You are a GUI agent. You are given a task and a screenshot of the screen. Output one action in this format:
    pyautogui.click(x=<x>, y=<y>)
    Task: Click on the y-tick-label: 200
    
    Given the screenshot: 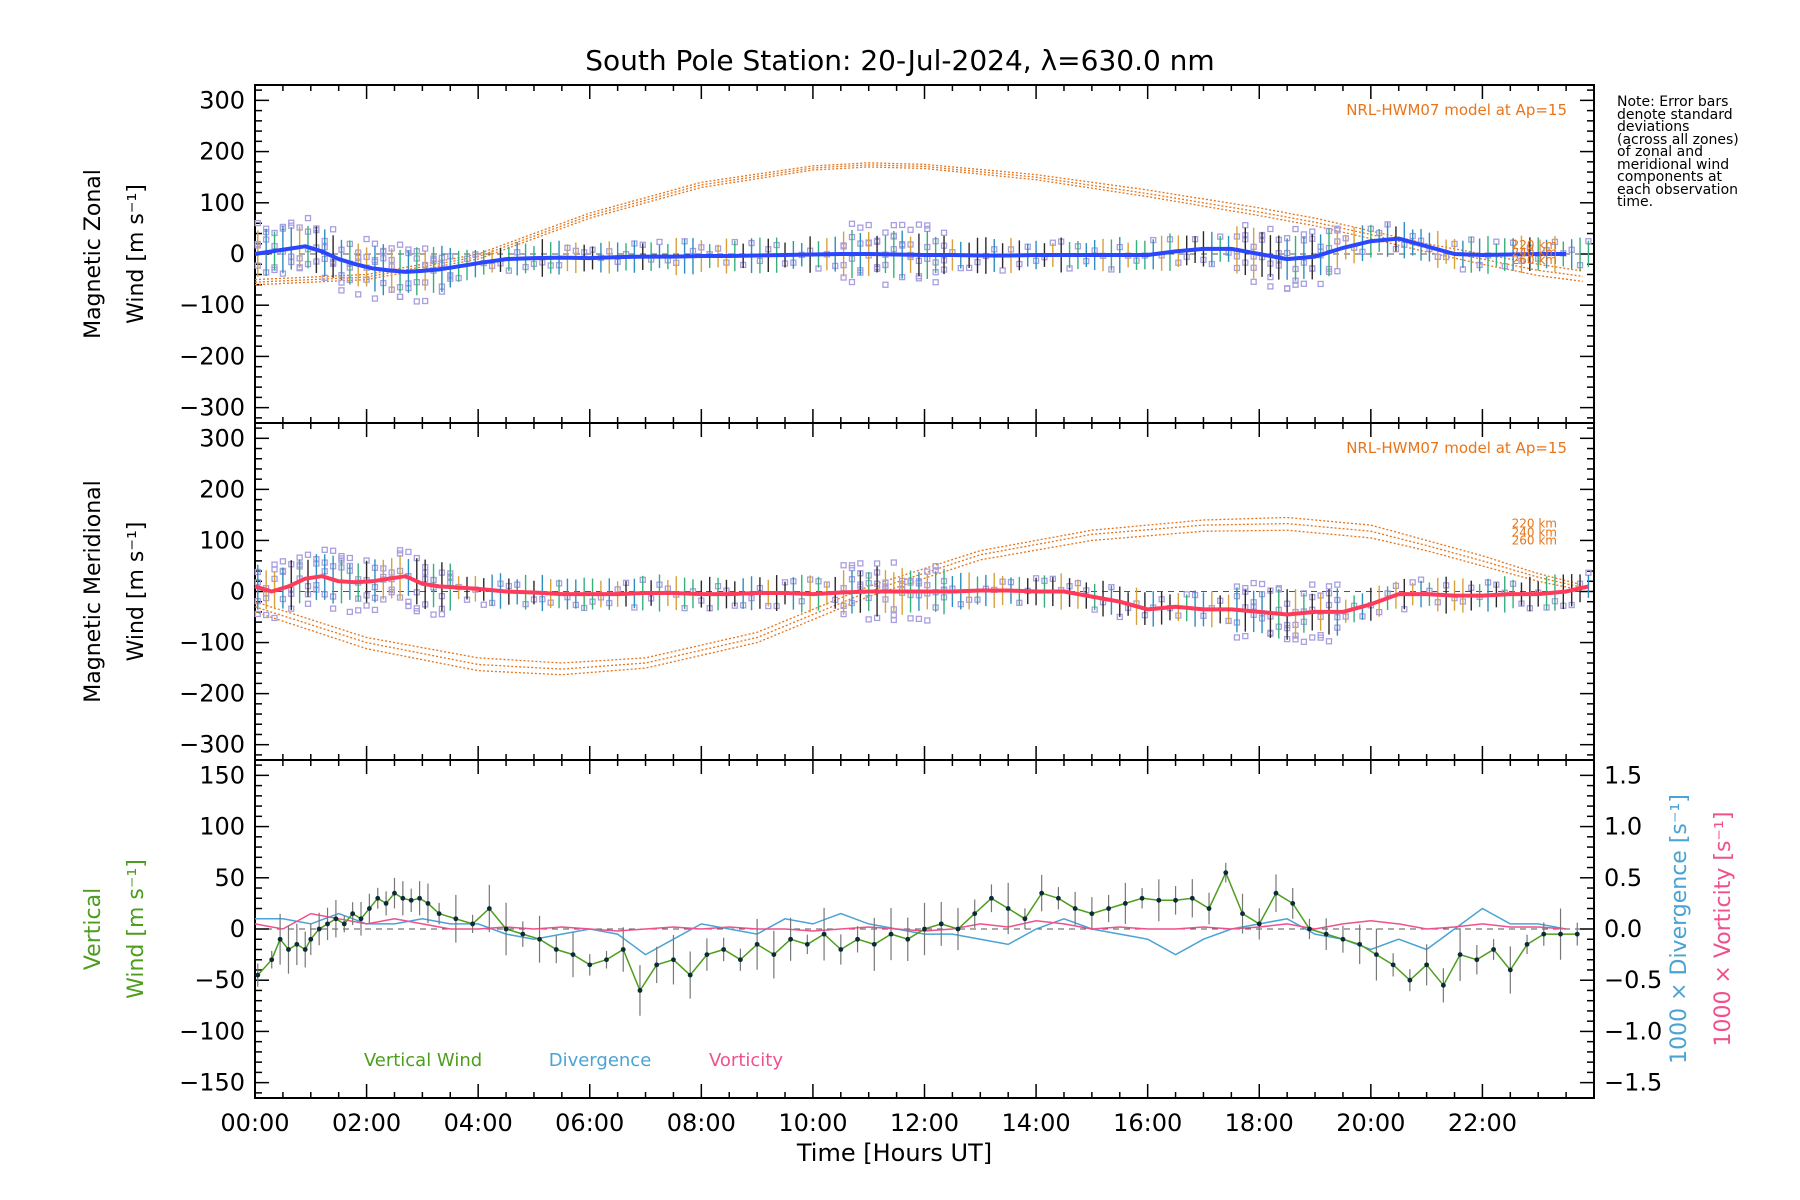 What is the action you would take?
    pyautogui.click(x=222, y=152)
    